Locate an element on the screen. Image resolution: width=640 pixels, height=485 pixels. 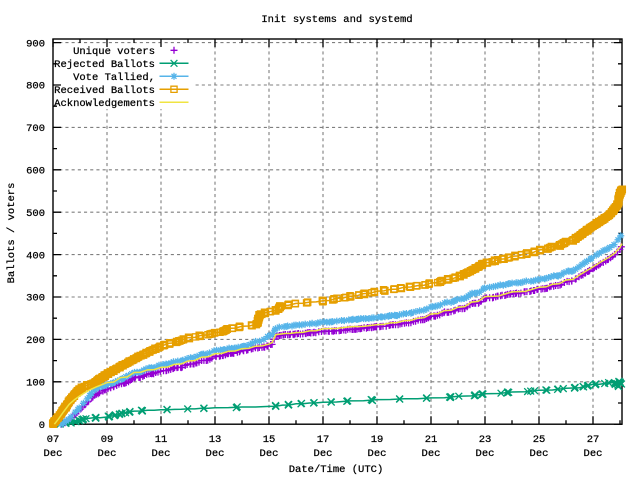
svg-text: 800 is located at coordinates (35, 87).